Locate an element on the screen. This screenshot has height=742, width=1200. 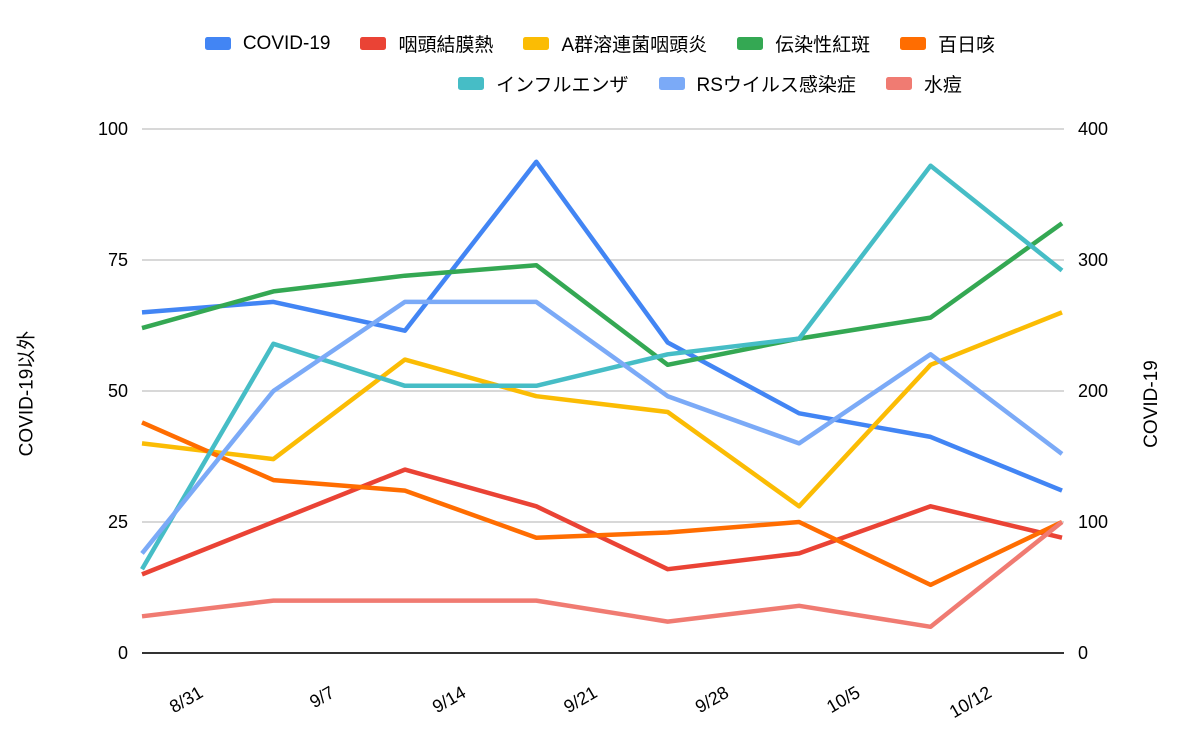
x-axis-tick-label: 9/7 is located at coordinates (322, 697).